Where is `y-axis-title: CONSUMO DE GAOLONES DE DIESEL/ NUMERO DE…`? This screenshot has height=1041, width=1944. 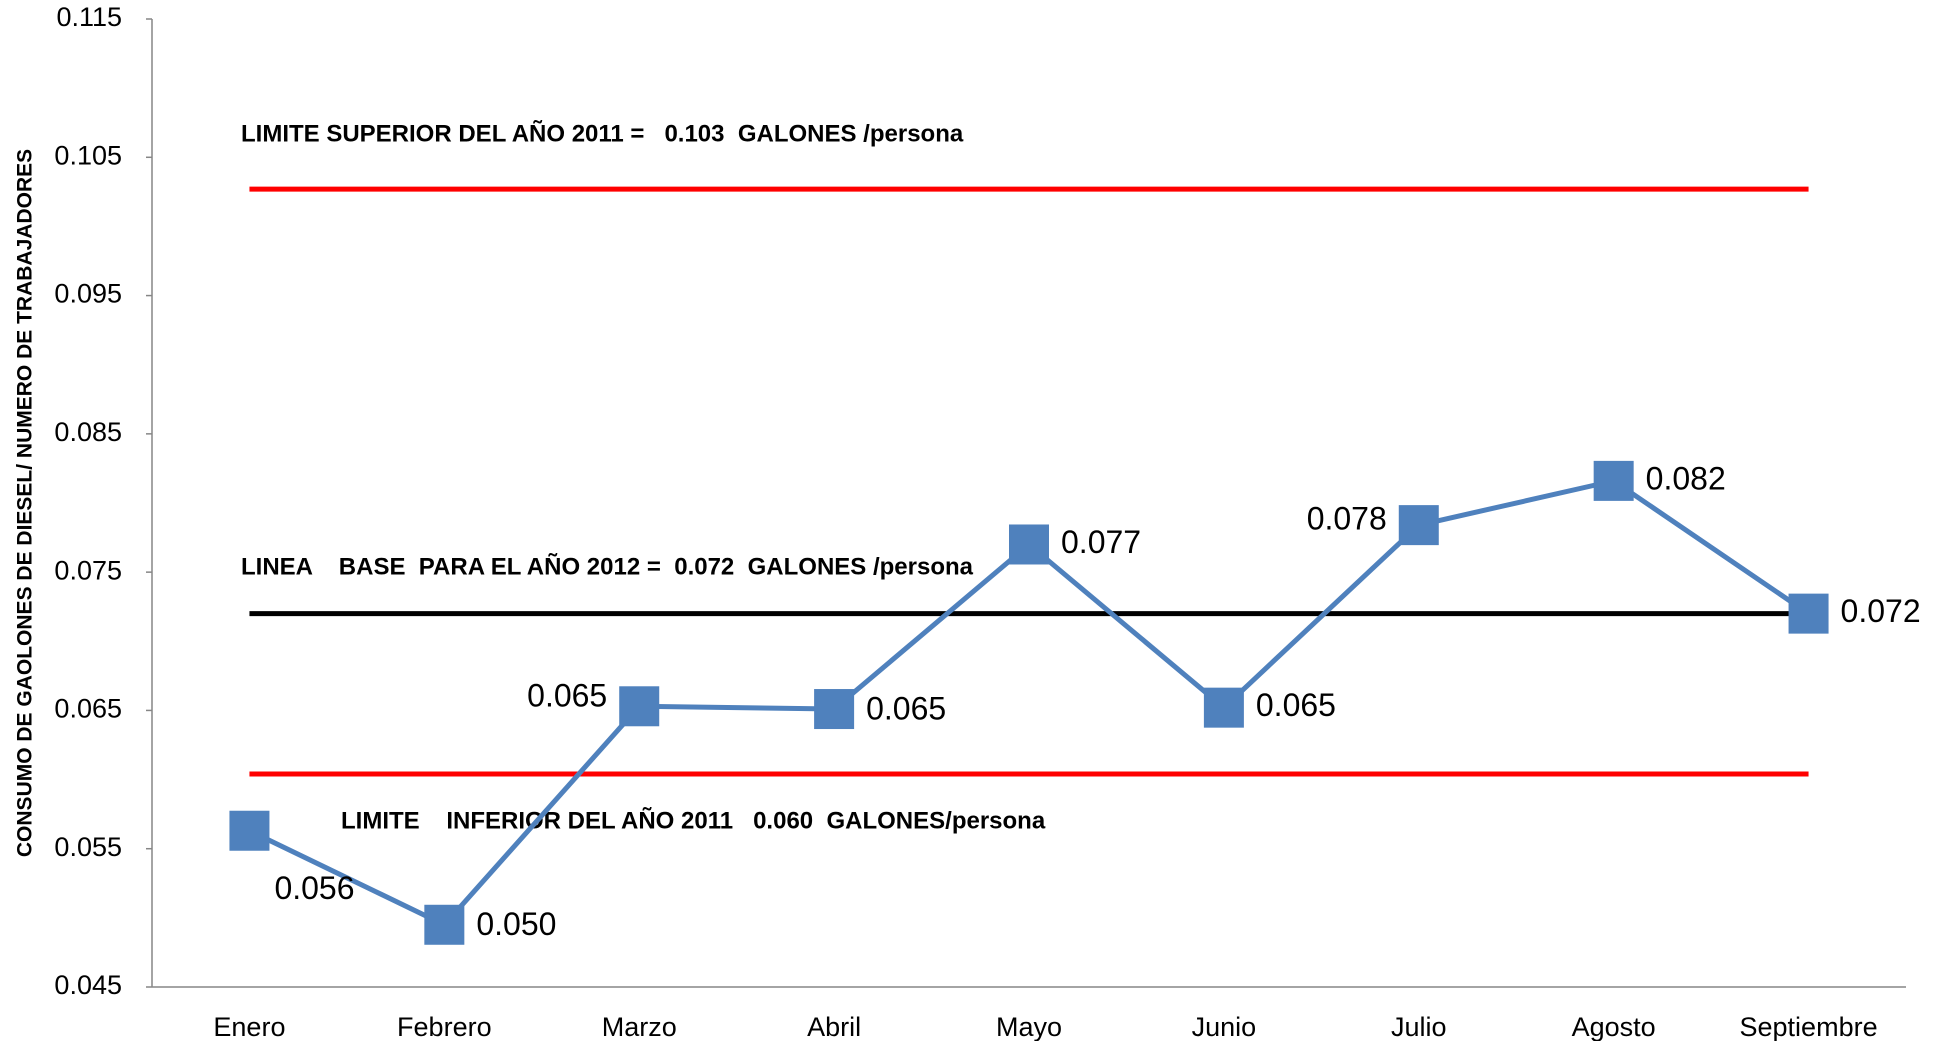 y-axis-title: CONSUMO DE GAOLONES DE DIESEL/ NUMERO DE… is located at coordinates (25, 503).